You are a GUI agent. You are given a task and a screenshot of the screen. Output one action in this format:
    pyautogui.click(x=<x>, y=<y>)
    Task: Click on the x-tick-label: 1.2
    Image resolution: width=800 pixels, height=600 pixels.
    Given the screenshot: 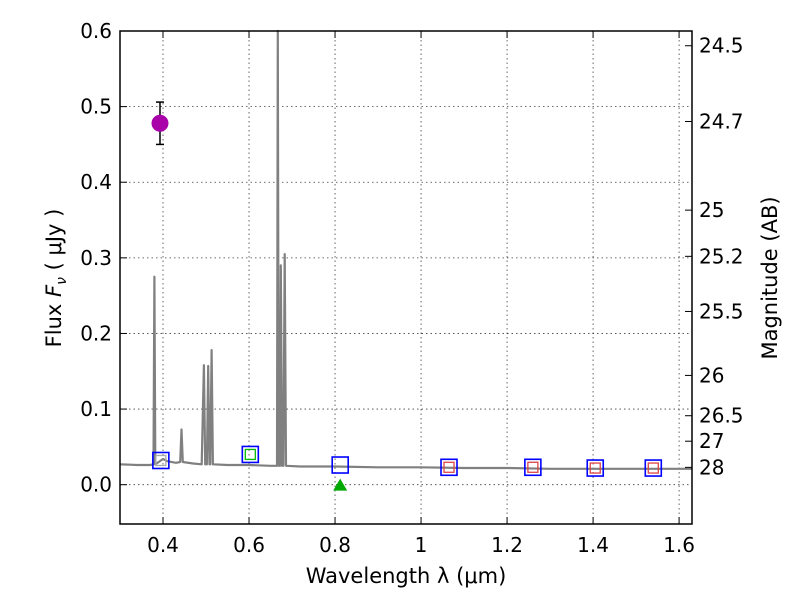 What is the action you would take?
    pyautogui.click(x=507, y=545)
    